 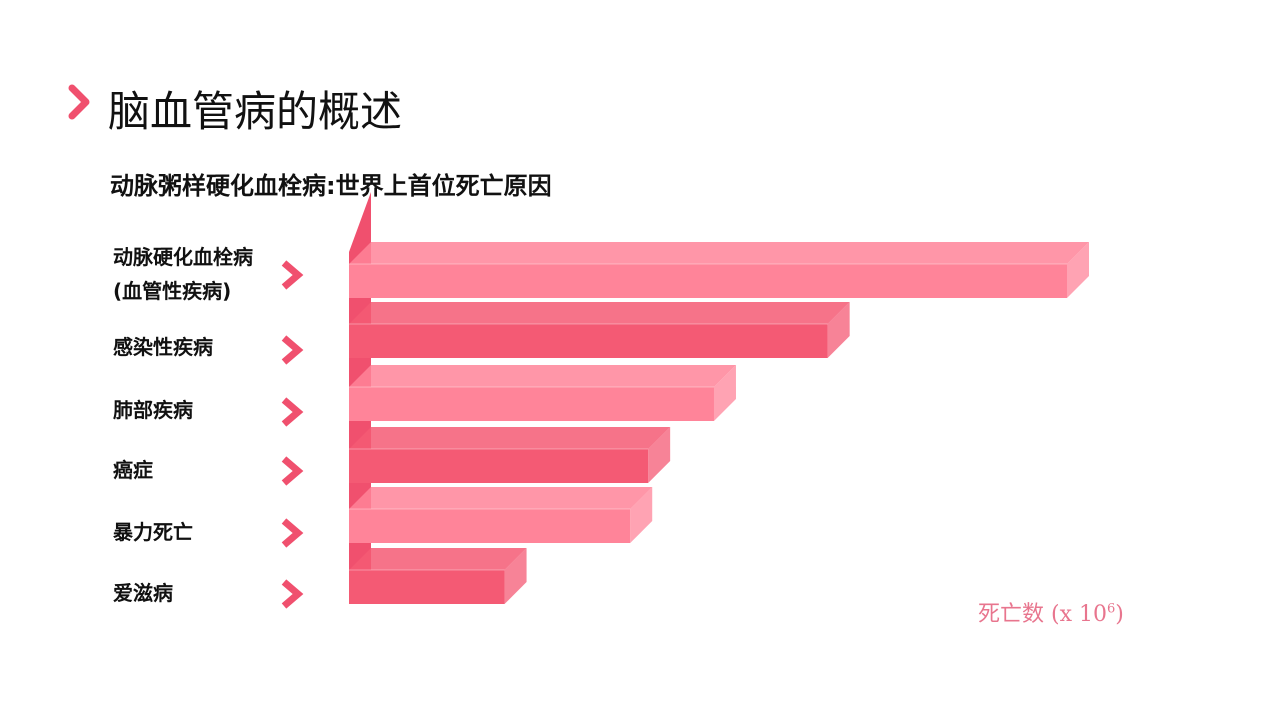 What do you see at coordinates (255, 111) in the screenshot?
I see `page-title: 脑血管病的概述` at bounding box center [255, 111].